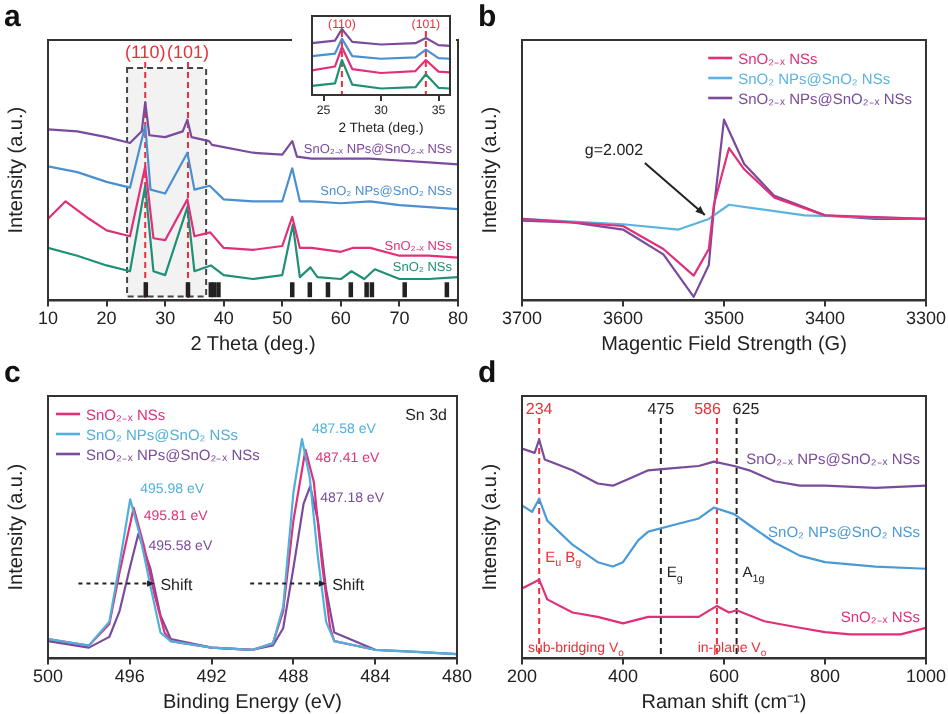  Describe the element at coordinates (13, 17) in the screenshot. I see `chart-title: a` at that location.